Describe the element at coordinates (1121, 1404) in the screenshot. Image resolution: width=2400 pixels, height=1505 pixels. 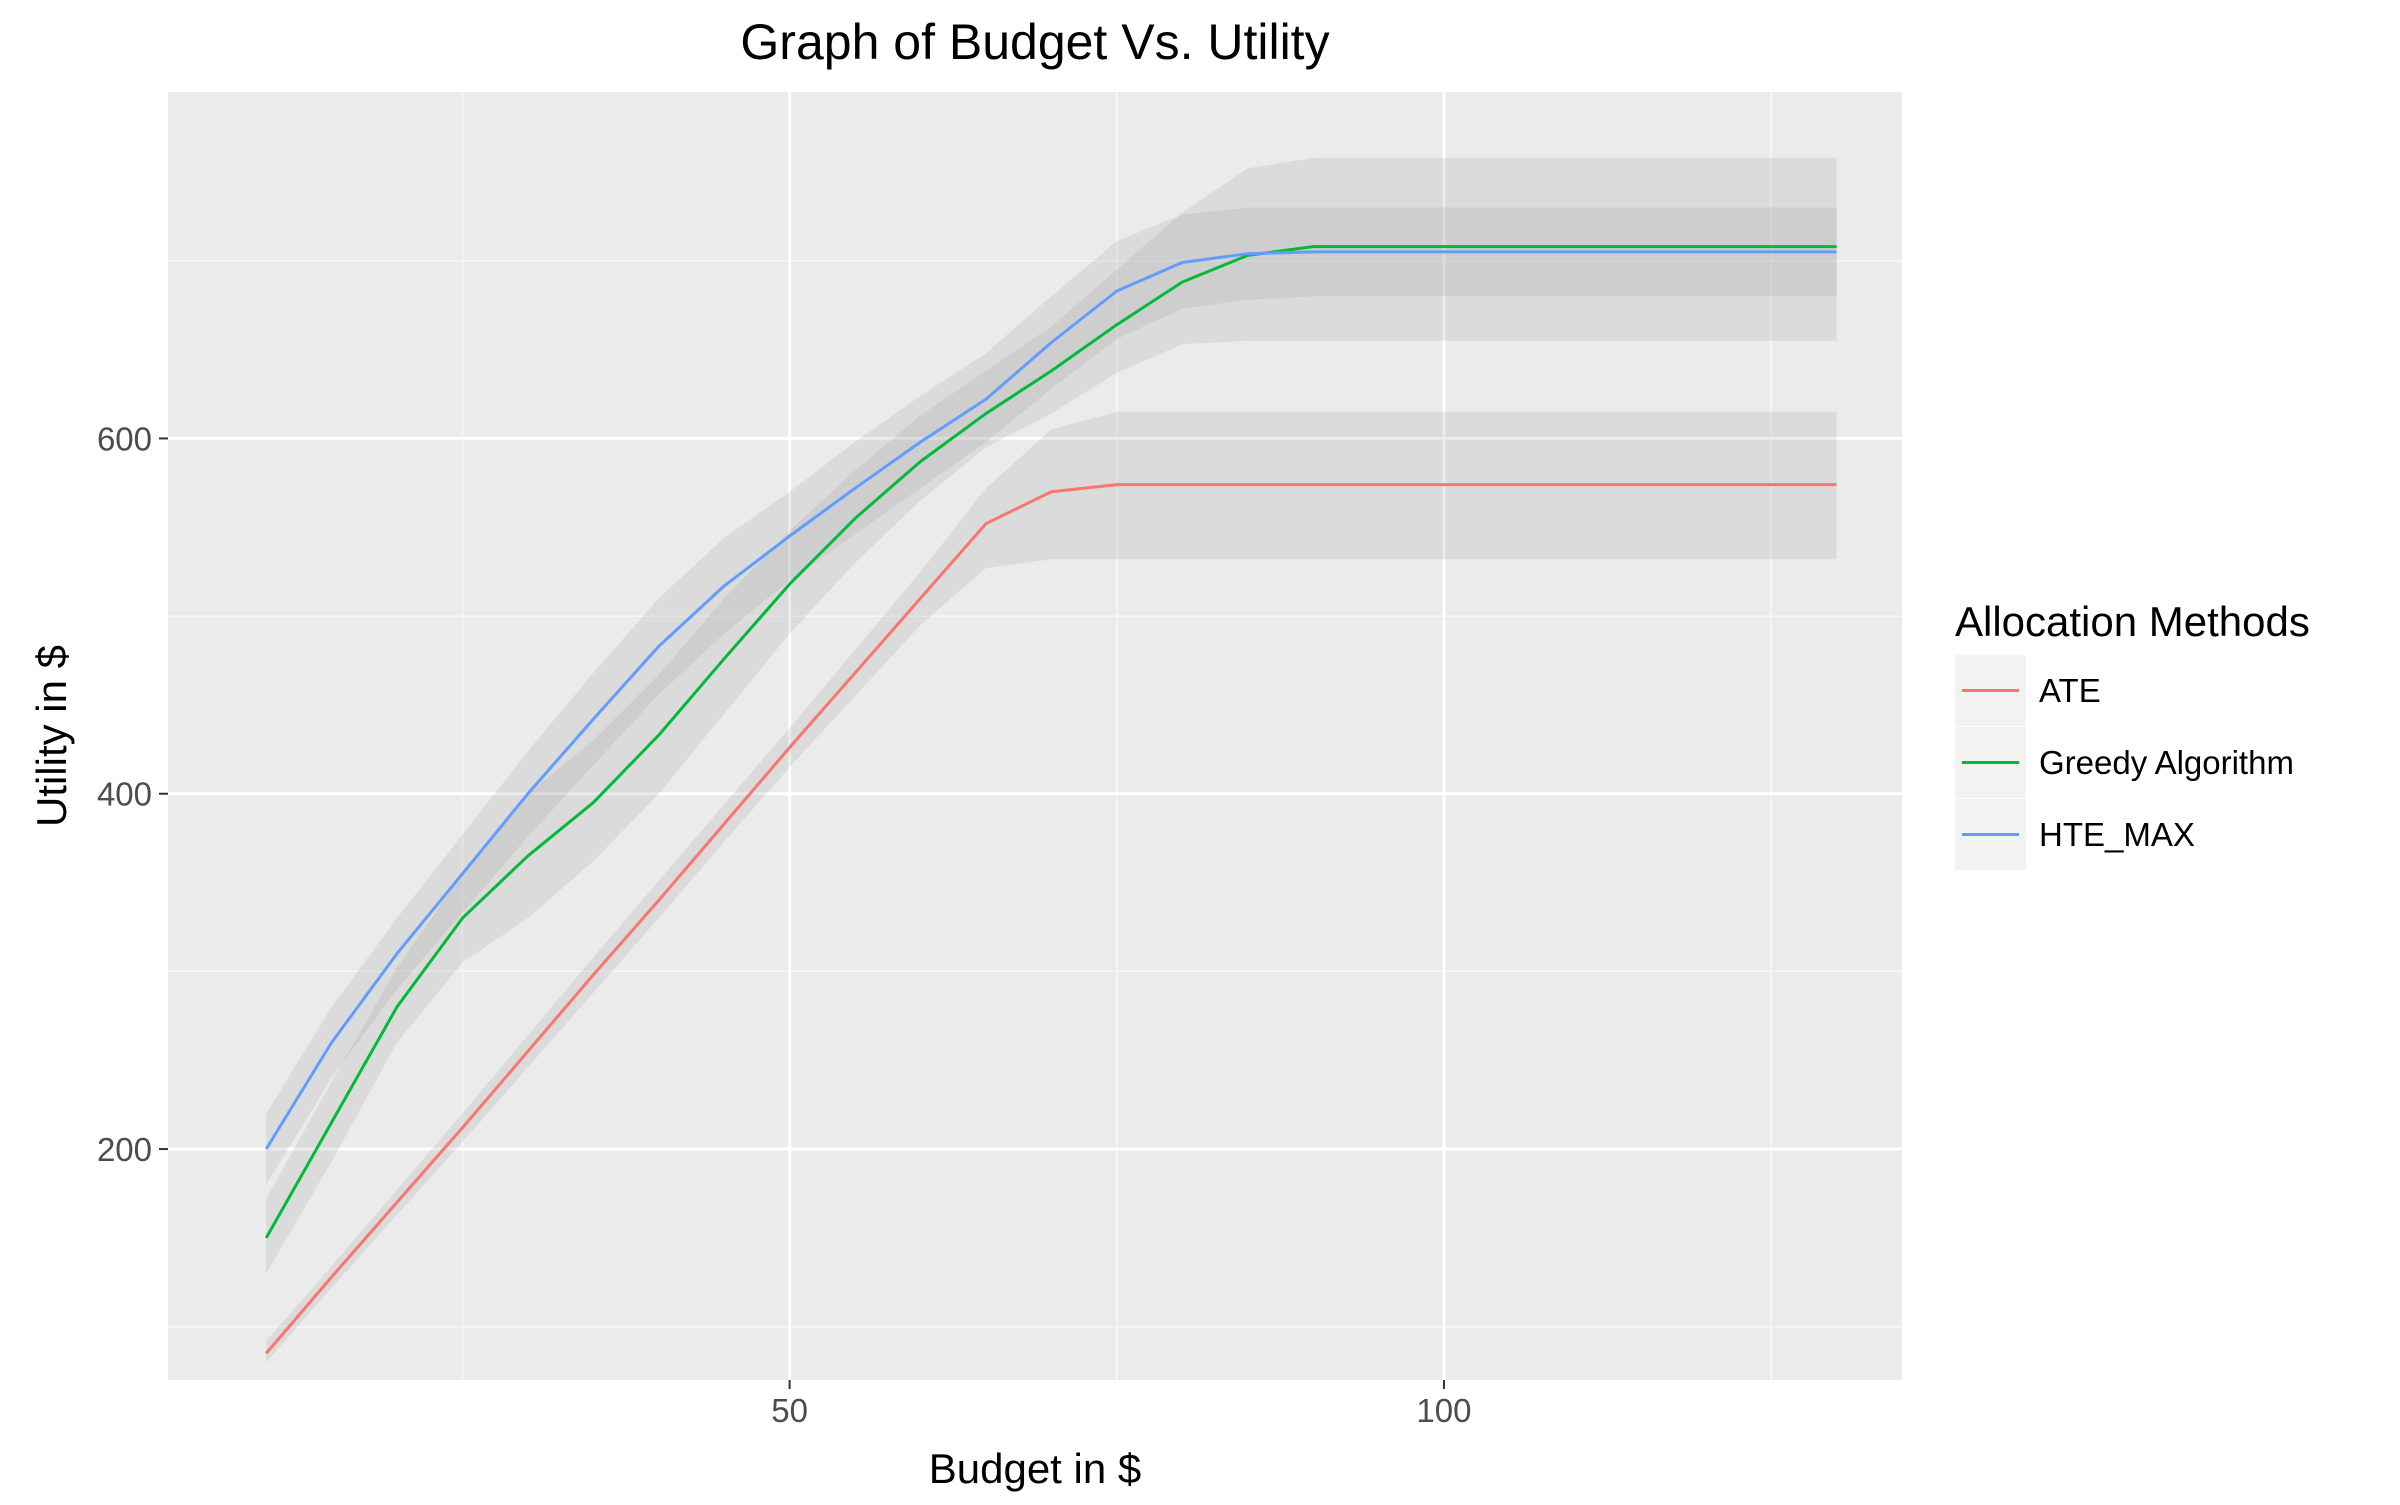
I see `x-axis-ticks: 50 100` at that location.